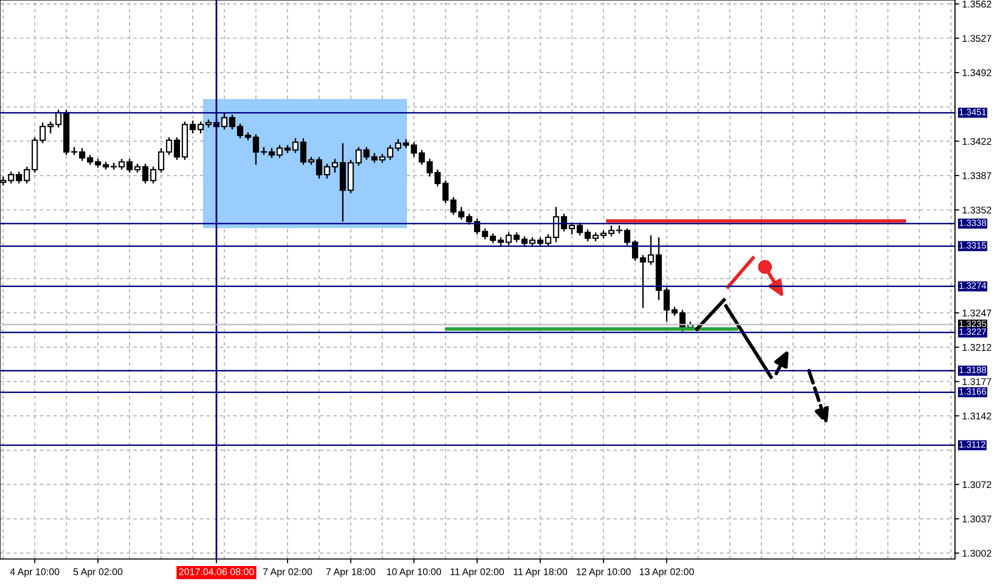 Image resolution: width=998 pixels, height=584 pixels. What do you see at coordinates (973, 444) in the screenshot?
I see `ref-line-label: 1.3112` at bounding box center [973, 444].